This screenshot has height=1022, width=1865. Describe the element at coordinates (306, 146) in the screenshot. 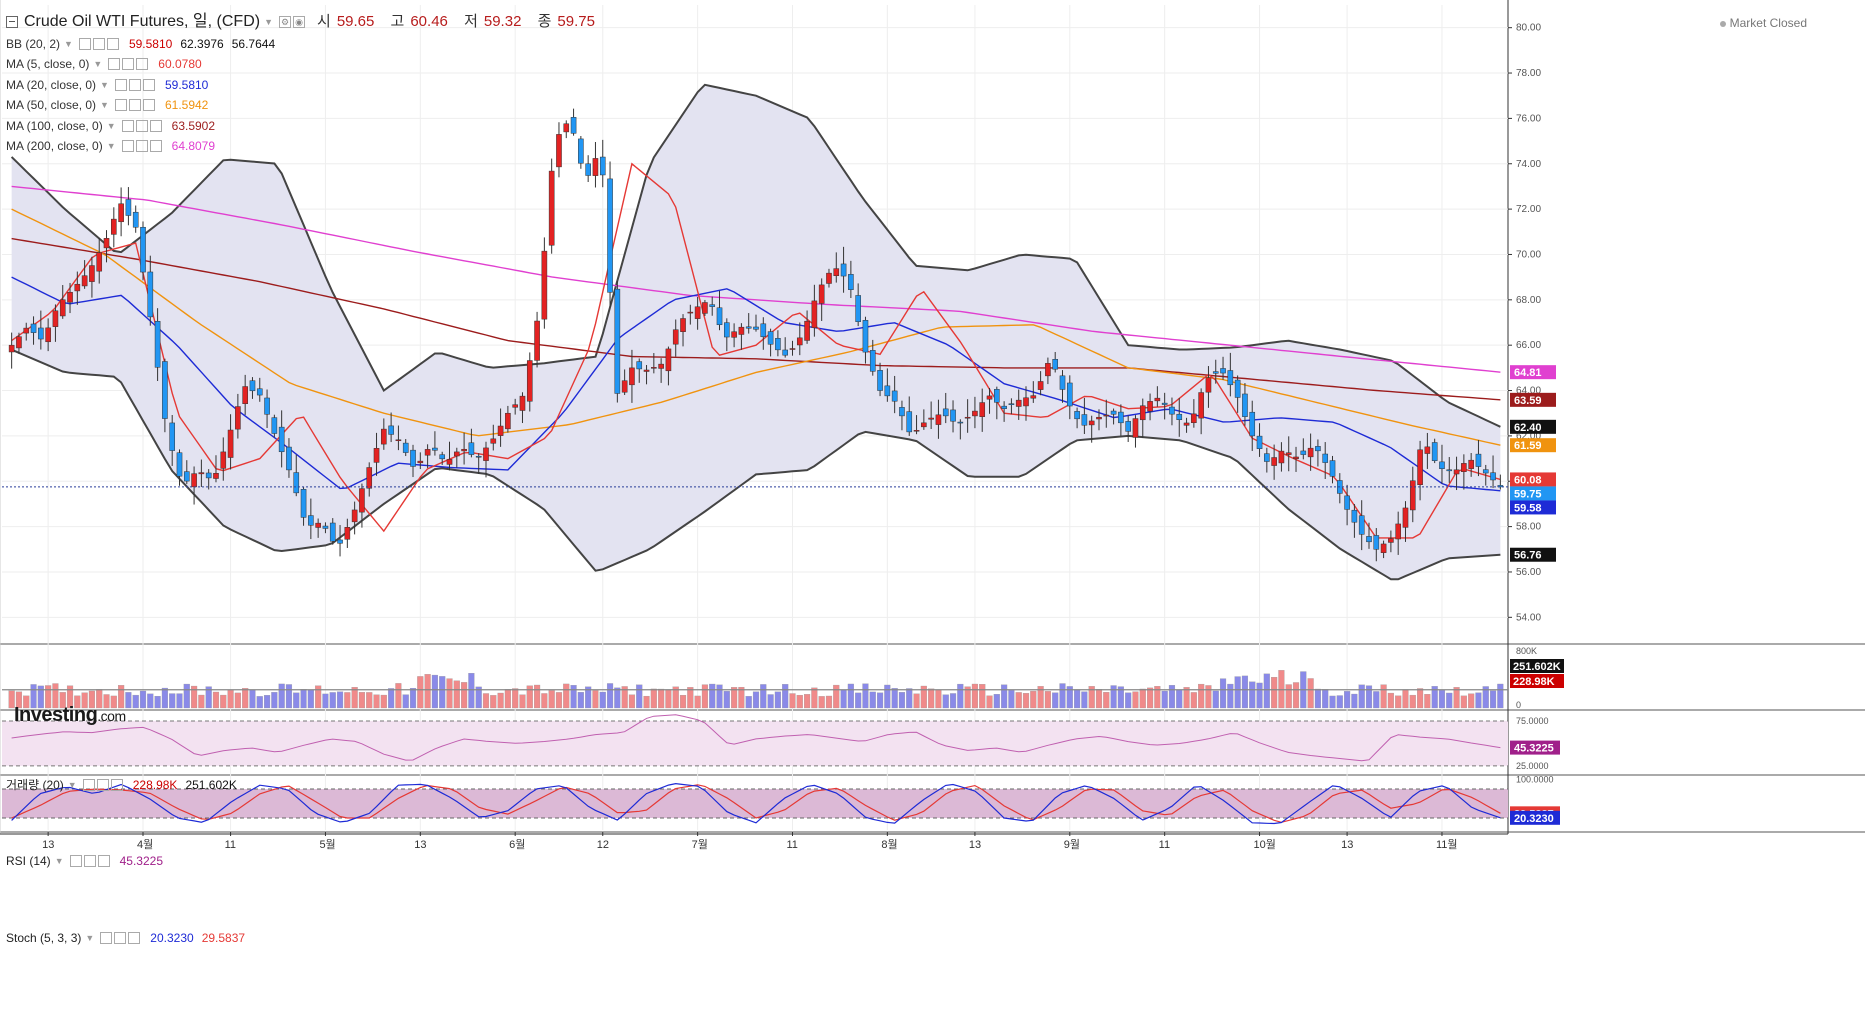

I see `indicator-row: MA (200, close, 0) ▼ 64.8079` at that location.